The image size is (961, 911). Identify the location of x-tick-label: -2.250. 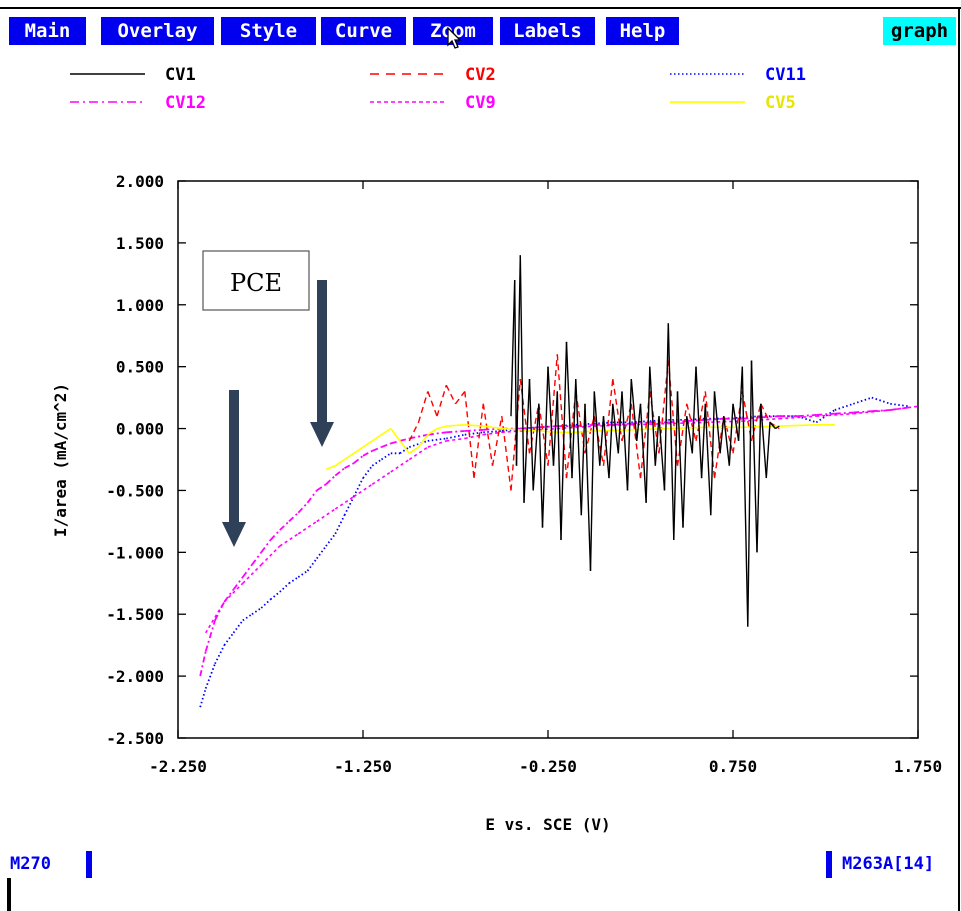
(178, 766).